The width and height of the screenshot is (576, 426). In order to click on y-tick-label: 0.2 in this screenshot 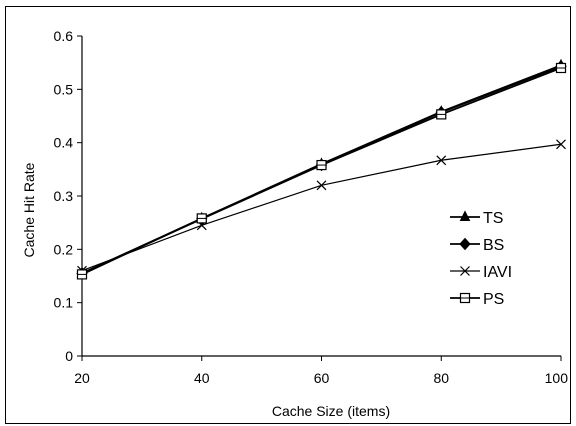, I will do `click(64, 249)`.